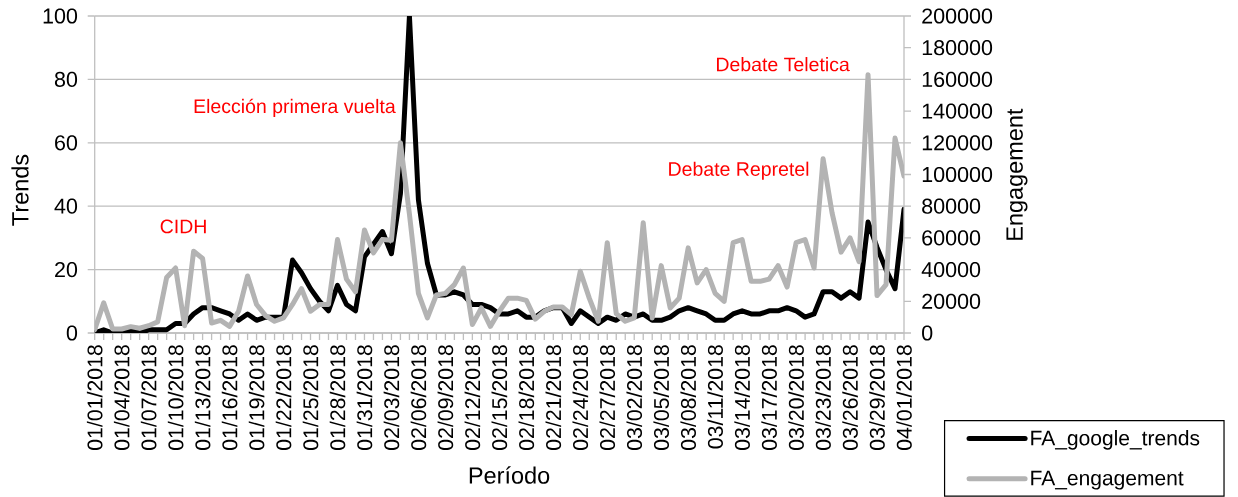  I want to click on annotation: Debate Teletica, so click(783, 64).